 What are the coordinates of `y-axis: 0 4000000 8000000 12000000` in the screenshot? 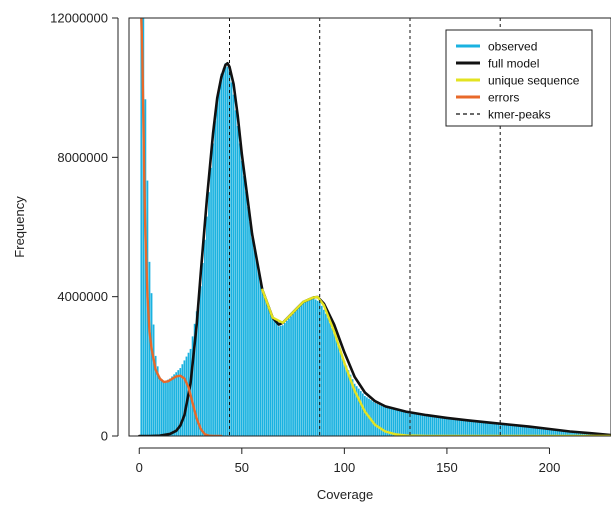 It's located at (84, 227).